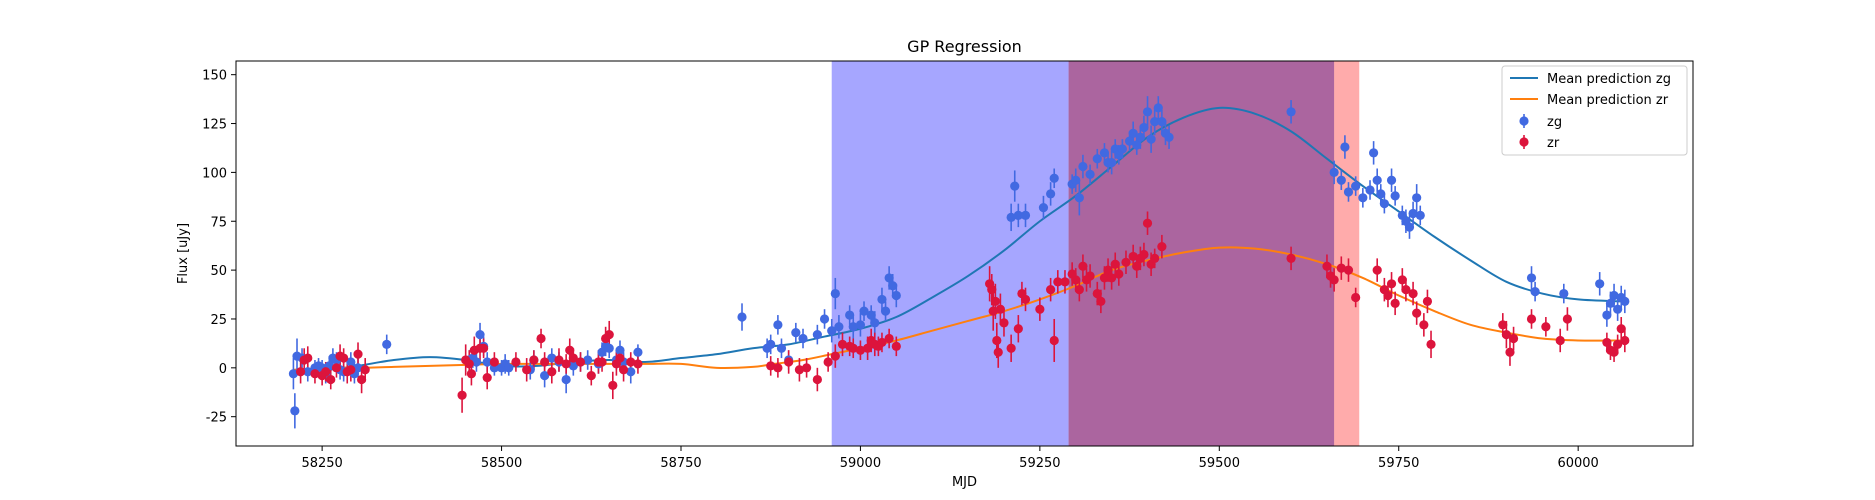 Image resolution: width=1875 pixels, height=500 pixels. What do you see at coordinates (218, 222) in the screenshot?
I see `y-tick-label-4: 75` at bounding box center [218, 222].